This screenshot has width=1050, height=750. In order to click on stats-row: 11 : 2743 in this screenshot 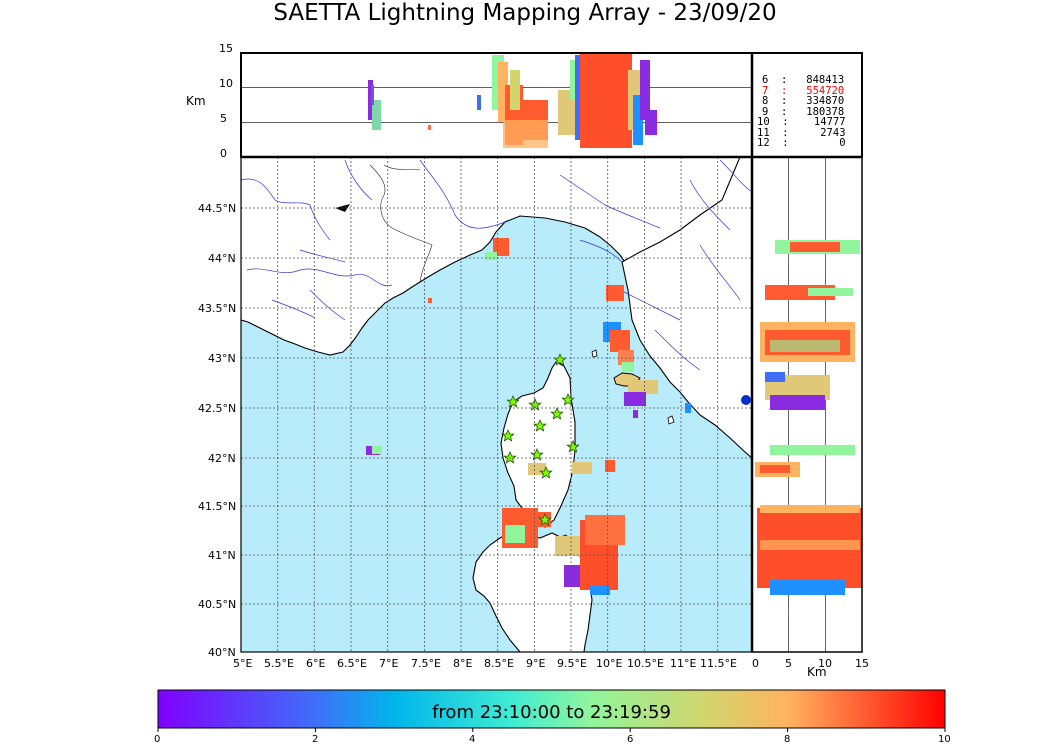, I will do `click(801, 132)`.